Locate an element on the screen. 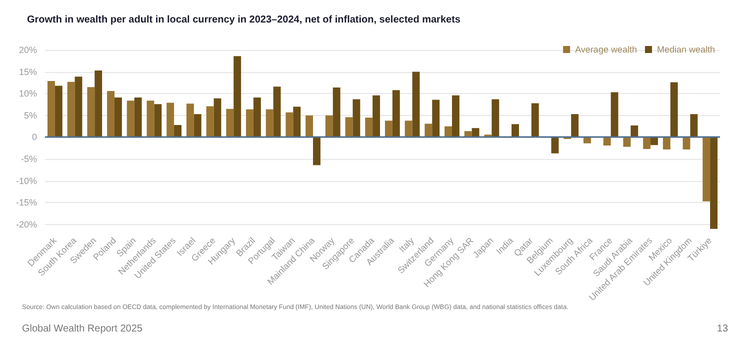  y-tick-label: -20% is located at coordinates (26, 224).